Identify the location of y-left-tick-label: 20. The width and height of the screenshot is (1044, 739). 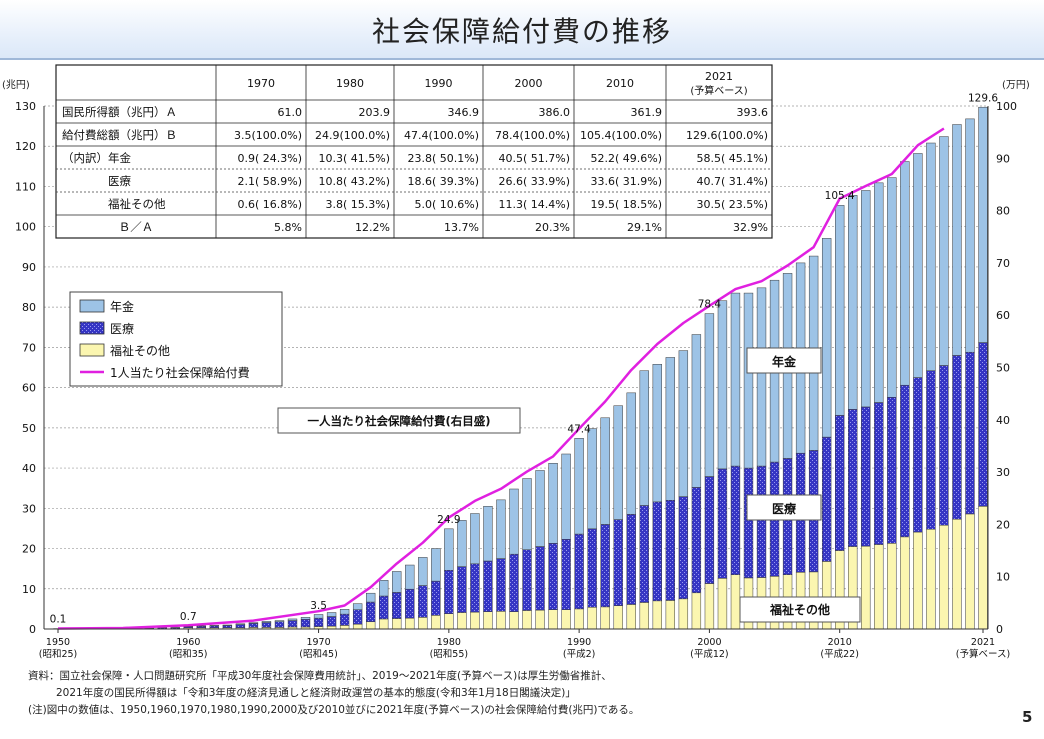
(29, 549).